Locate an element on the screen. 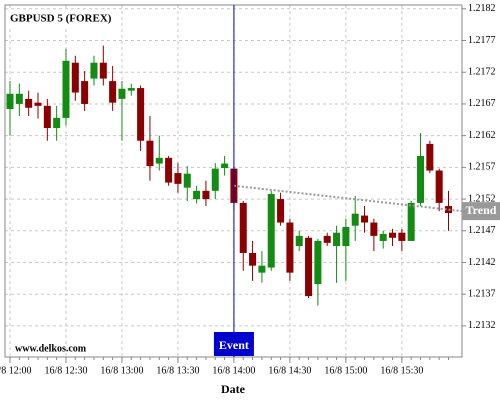 This screenshot has width=500, height=400. y-tick-label: 1.2147 is located at coordinates (482, 230).